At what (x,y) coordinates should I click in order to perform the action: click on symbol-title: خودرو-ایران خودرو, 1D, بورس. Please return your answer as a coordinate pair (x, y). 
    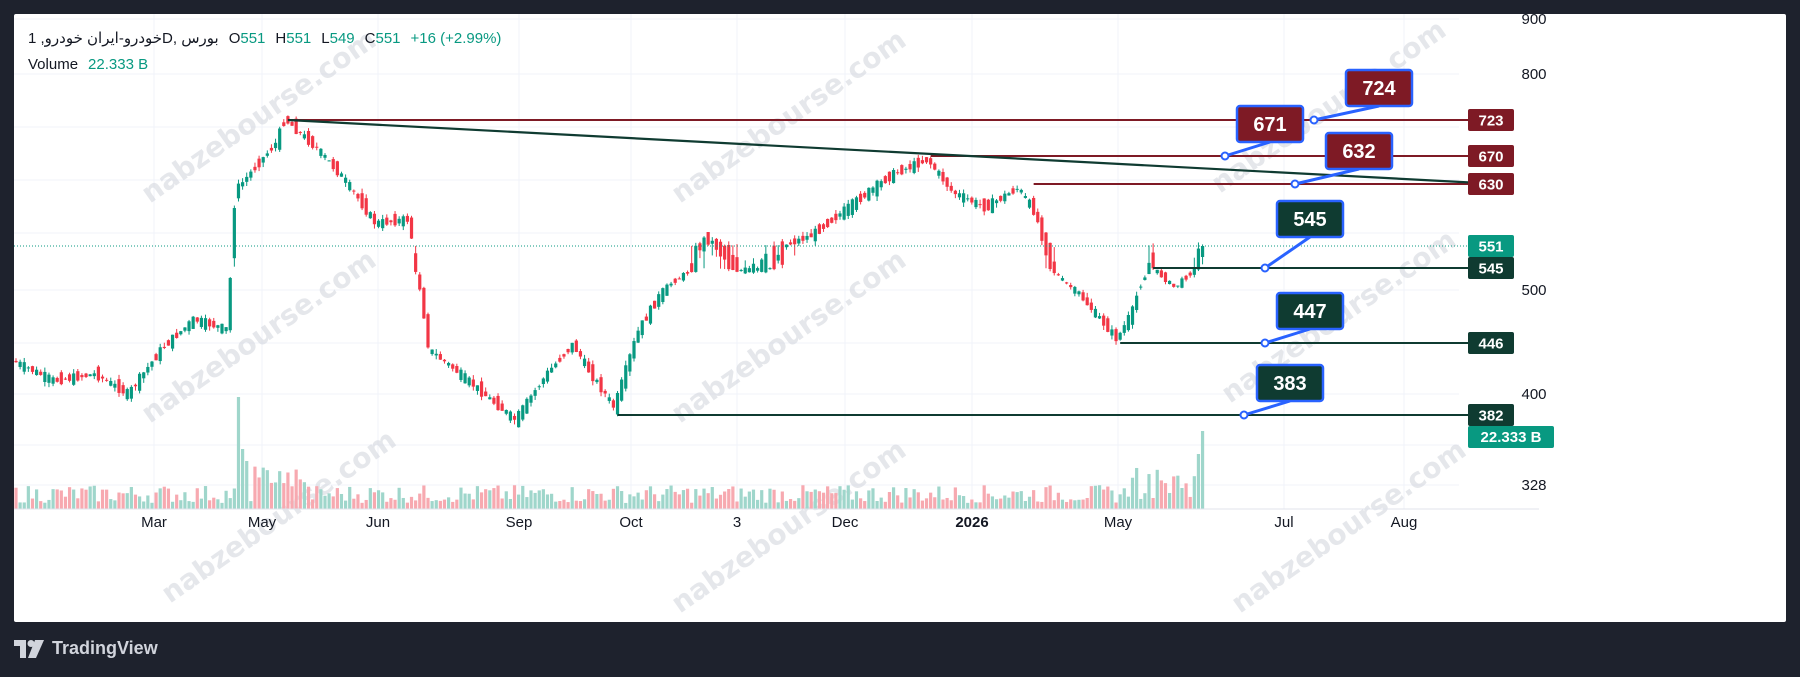
    Looking at the image, I should click on (123, 38).